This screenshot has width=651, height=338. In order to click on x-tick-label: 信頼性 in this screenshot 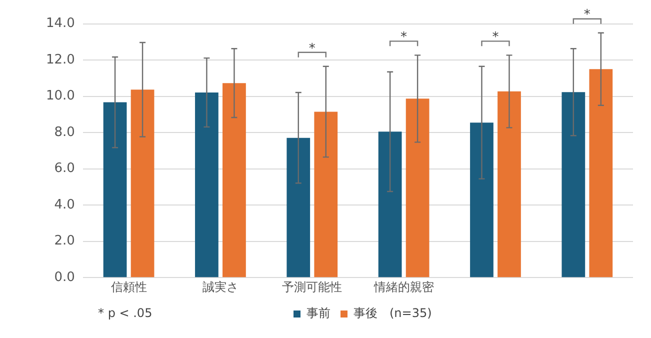, I will do `click(128, 287)`.